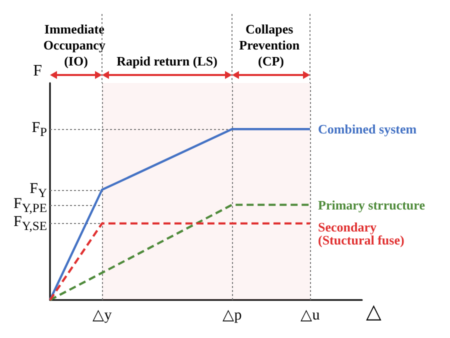 This screenshot has width=450, height=338. What do you see at coordinates (102, 316) in the screenshot?
I see `x-tick-label: △y` at bounding box center [102, 316].